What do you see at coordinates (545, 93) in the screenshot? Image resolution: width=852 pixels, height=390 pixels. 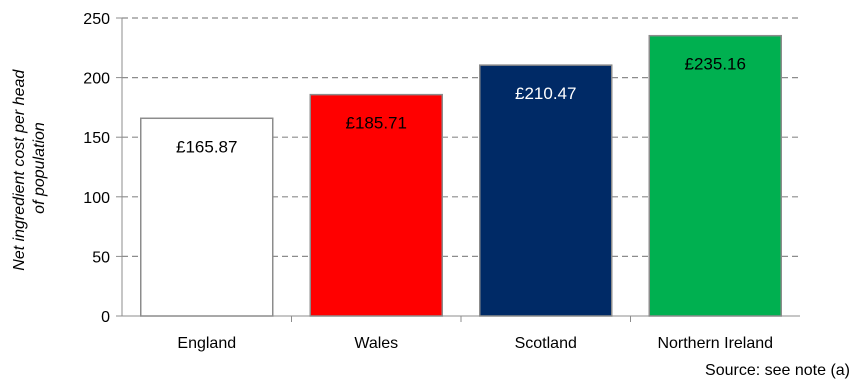 I see `data-label: £210.47` at bounding box center [545, 93].